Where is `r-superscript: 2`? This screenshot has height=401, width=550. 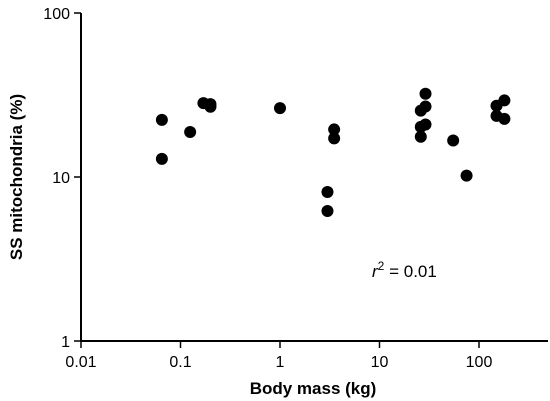
r-superscript: 2 is located at coordinates (381, 266).